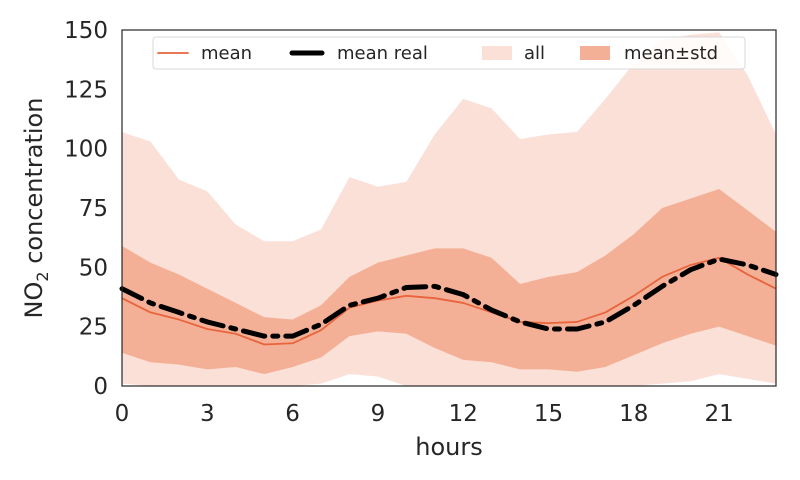 This screenshot has height=480, width=800. What do you see at coordinates (378, 414) in the screenshot?
I see `x-tick-label: 9` at bounding box center [378, 414].